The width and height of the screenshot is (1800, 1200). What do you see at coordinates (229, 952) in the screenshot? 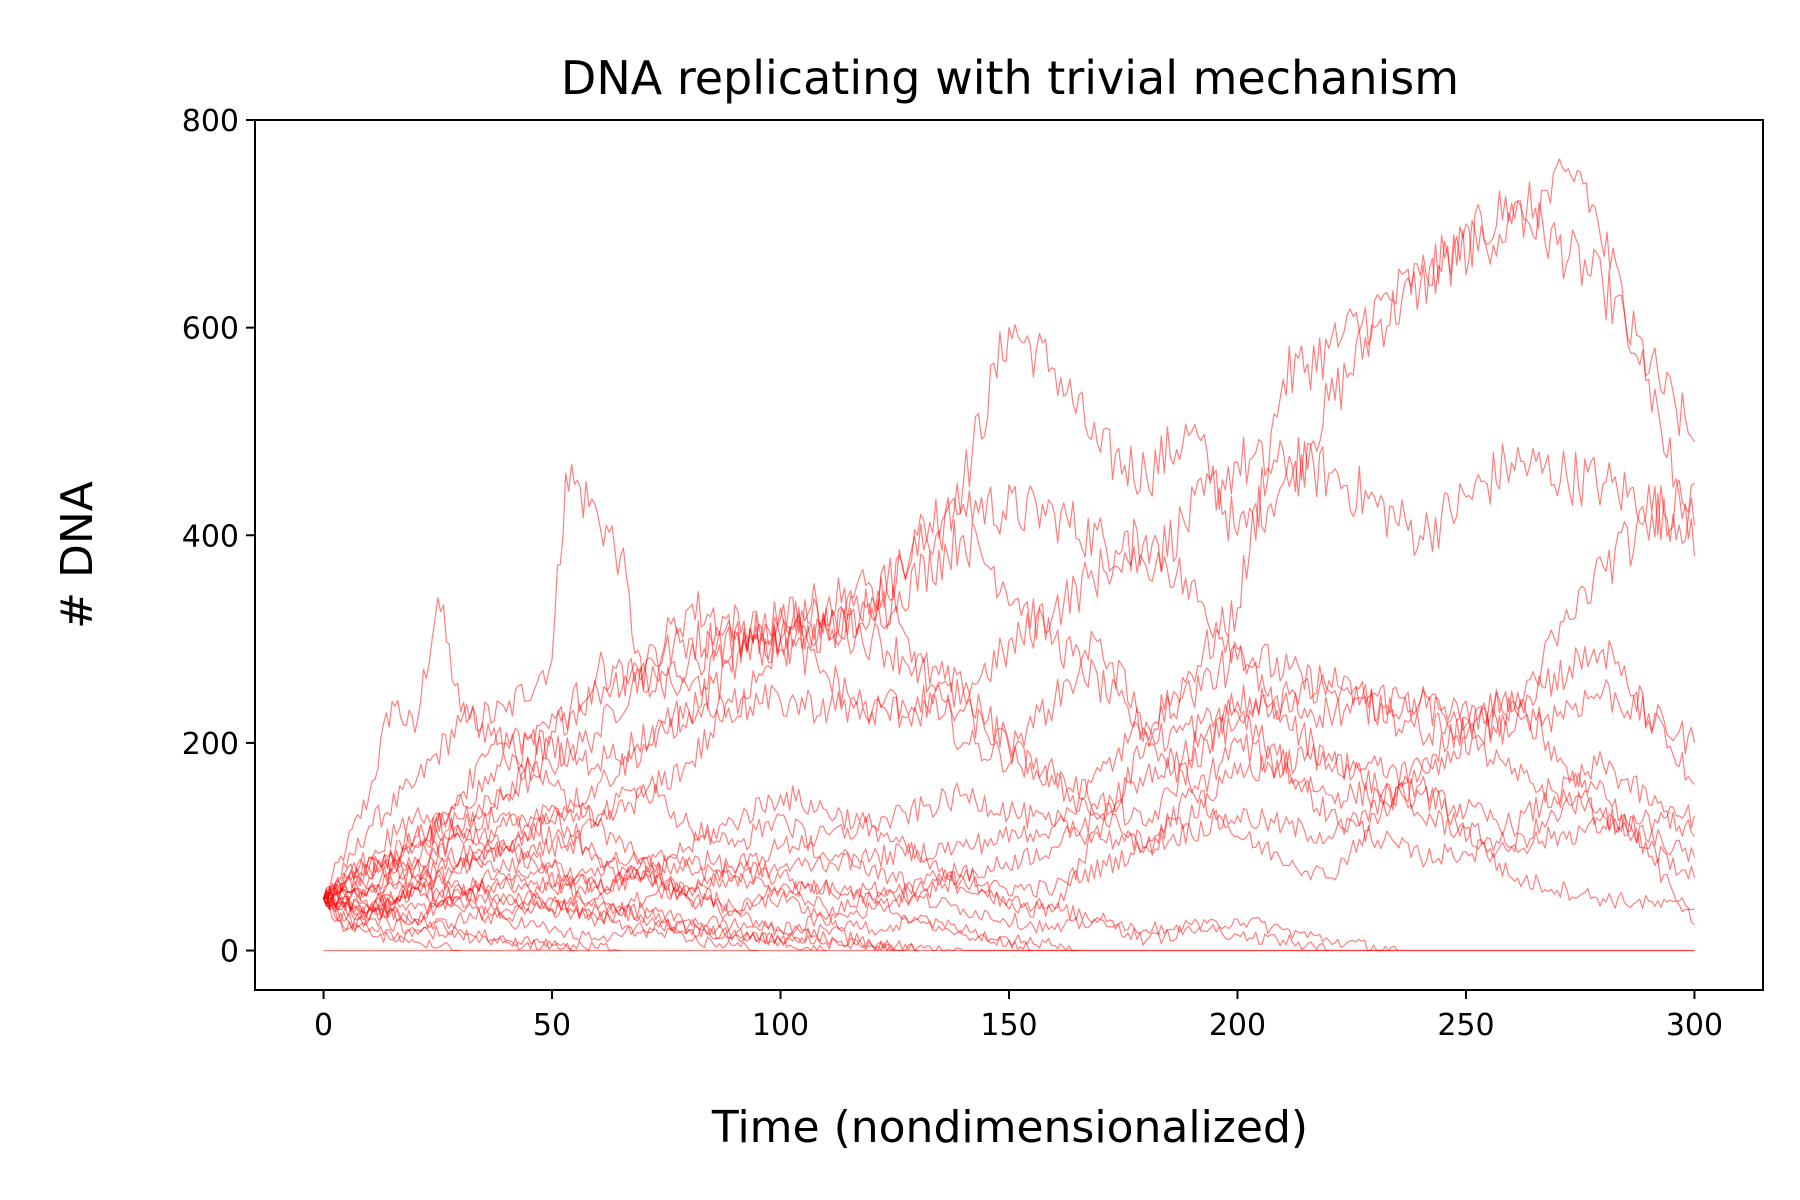
I see `y-tick-label: 0` at bounding box center [229, 952].